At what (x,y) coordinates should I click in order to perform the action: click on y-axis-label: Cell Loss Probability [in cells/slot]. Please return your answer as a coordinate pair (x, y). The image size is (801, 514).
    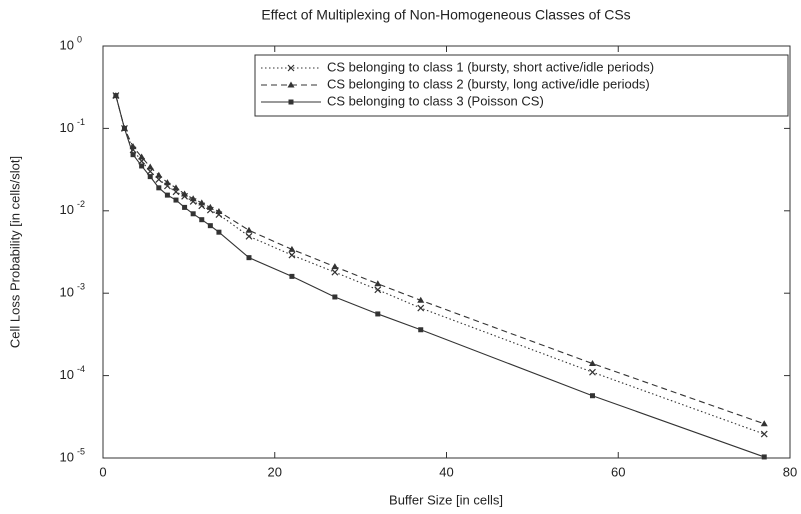
    Looking at the image, I should click on (14, 252).